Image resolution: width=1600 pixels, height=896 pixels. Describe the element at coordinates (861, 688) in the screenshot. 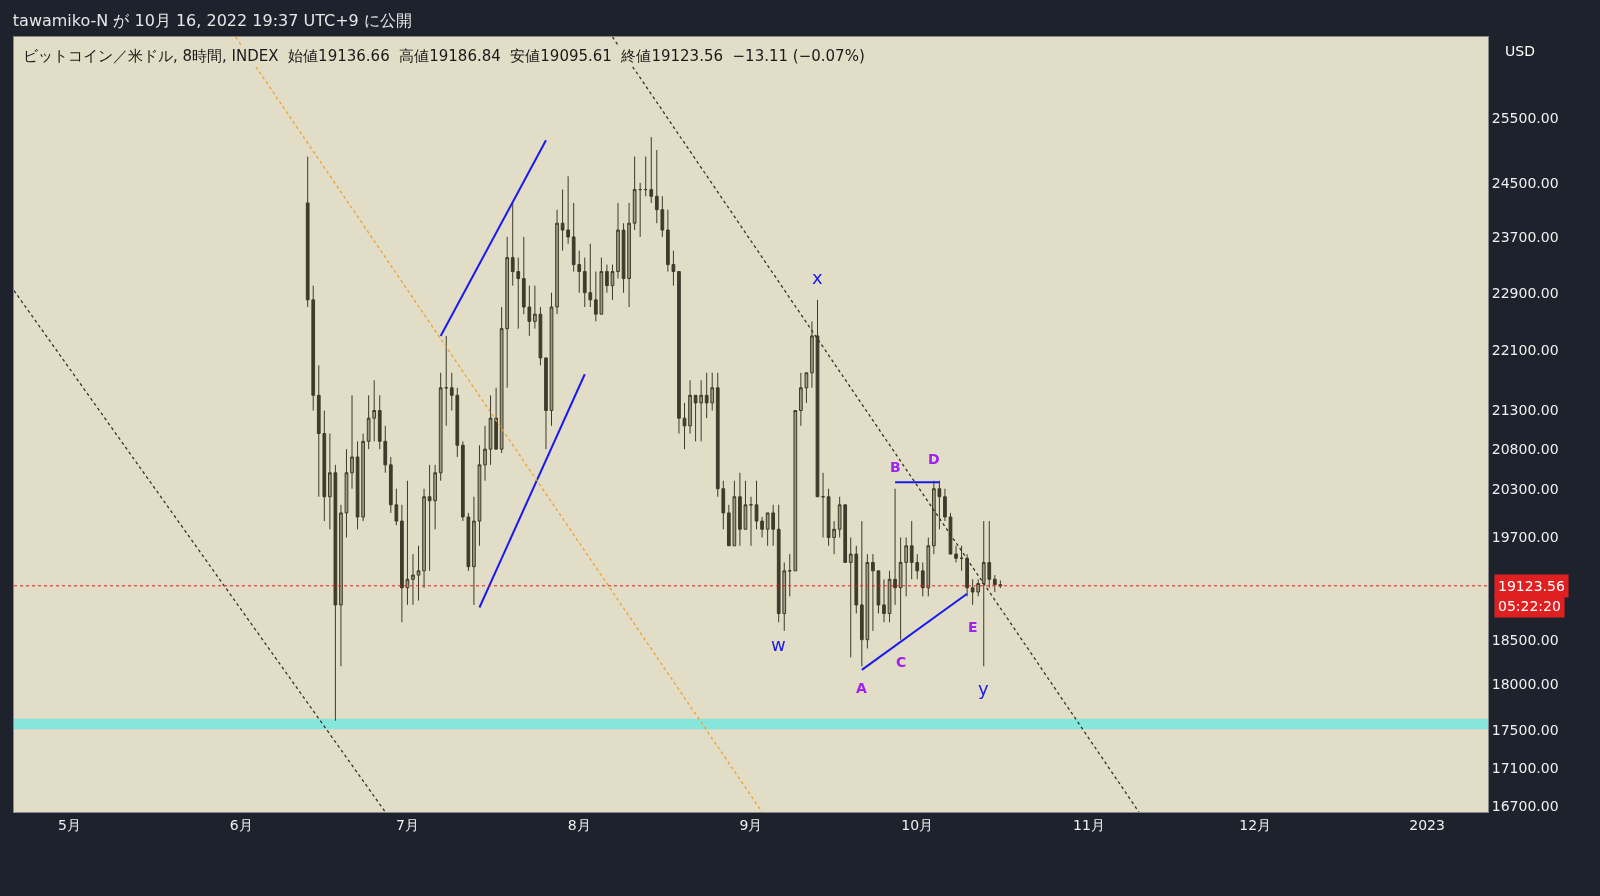

I see `annotation: A` at that location.